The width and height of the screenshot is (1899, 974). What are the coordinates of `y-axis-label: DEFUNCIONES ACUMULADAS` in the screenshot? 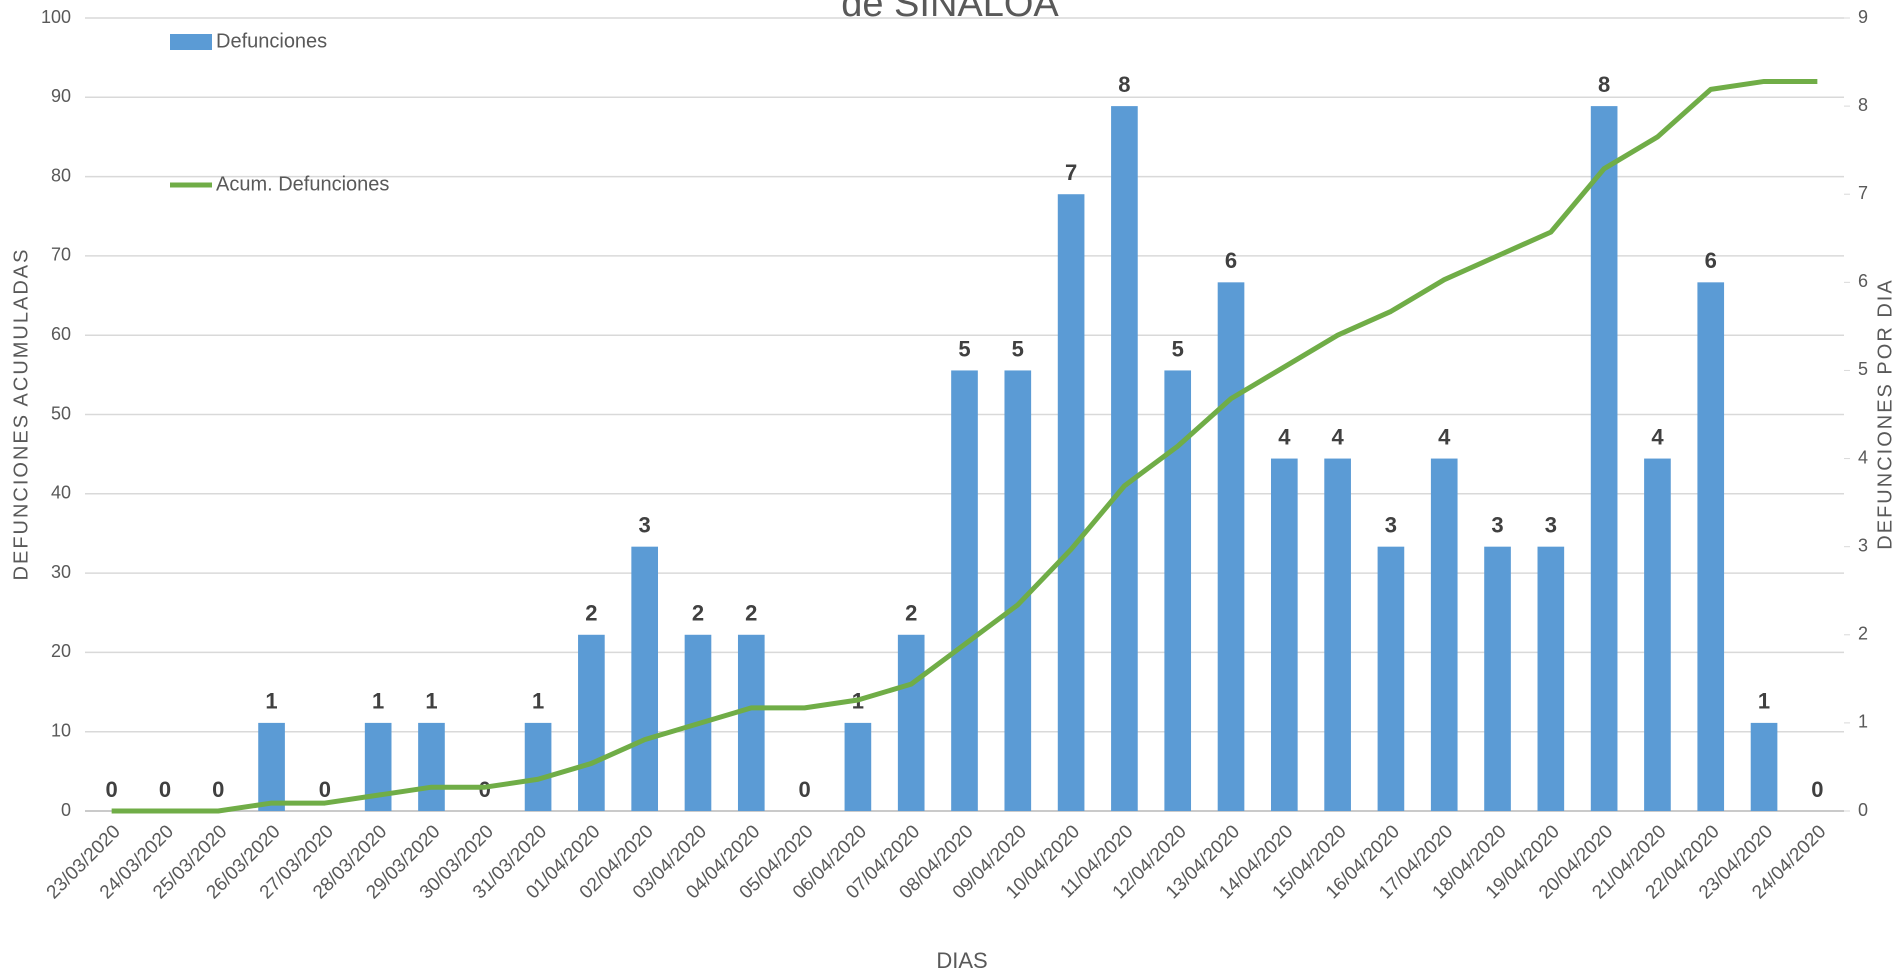 It's located at (21, 414).